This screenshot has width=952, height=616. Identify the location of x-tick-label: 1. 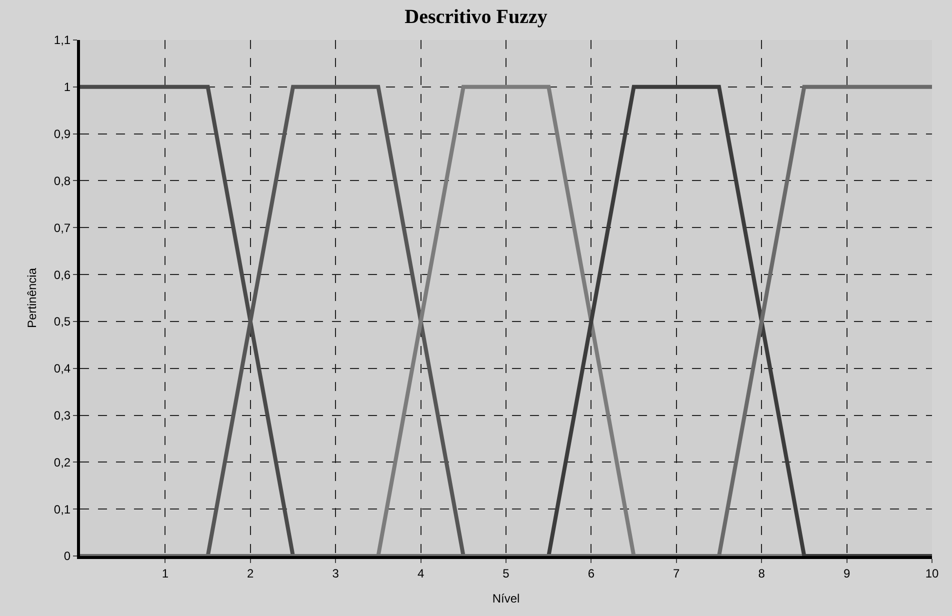
(165, 573).